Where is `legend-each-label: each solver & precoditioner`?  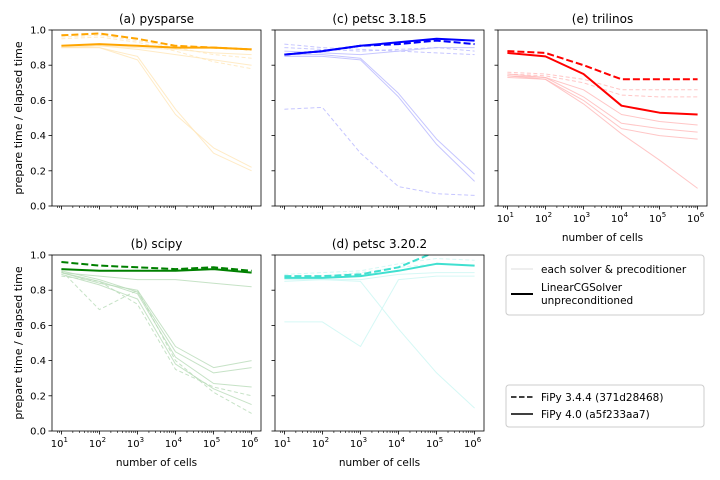 legend-each-label: each solver & precoditioner is located at coordinates (614, 270).